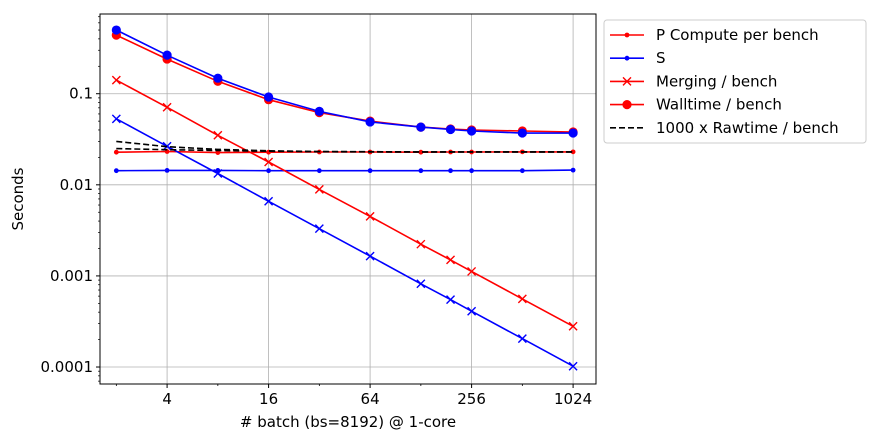  What do you see at coordinates (747, 128) in the screenshot?
I see `legend-label: 1000 x Rawtime / bench` at bounding box center [747, 128].